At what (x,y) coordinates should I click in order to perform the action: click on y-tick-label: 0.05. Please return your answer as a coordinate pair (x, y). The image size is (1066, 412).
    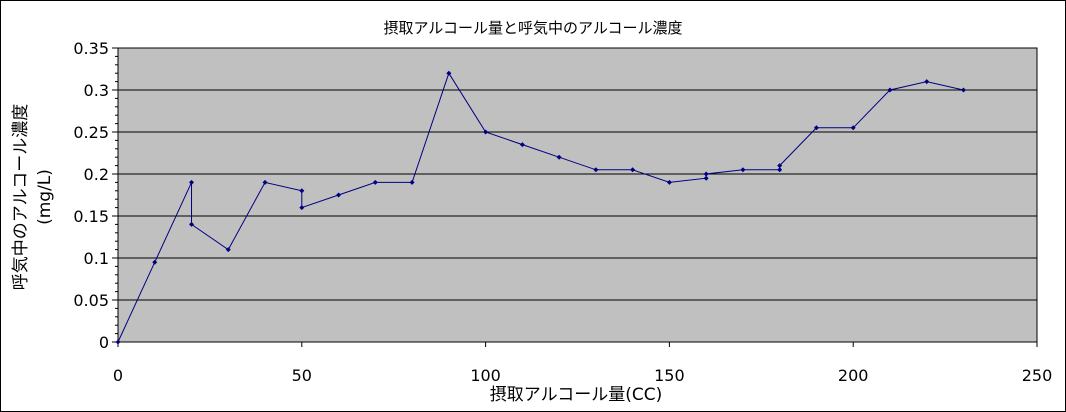
    Looking at the image, I should click on (91, 300).